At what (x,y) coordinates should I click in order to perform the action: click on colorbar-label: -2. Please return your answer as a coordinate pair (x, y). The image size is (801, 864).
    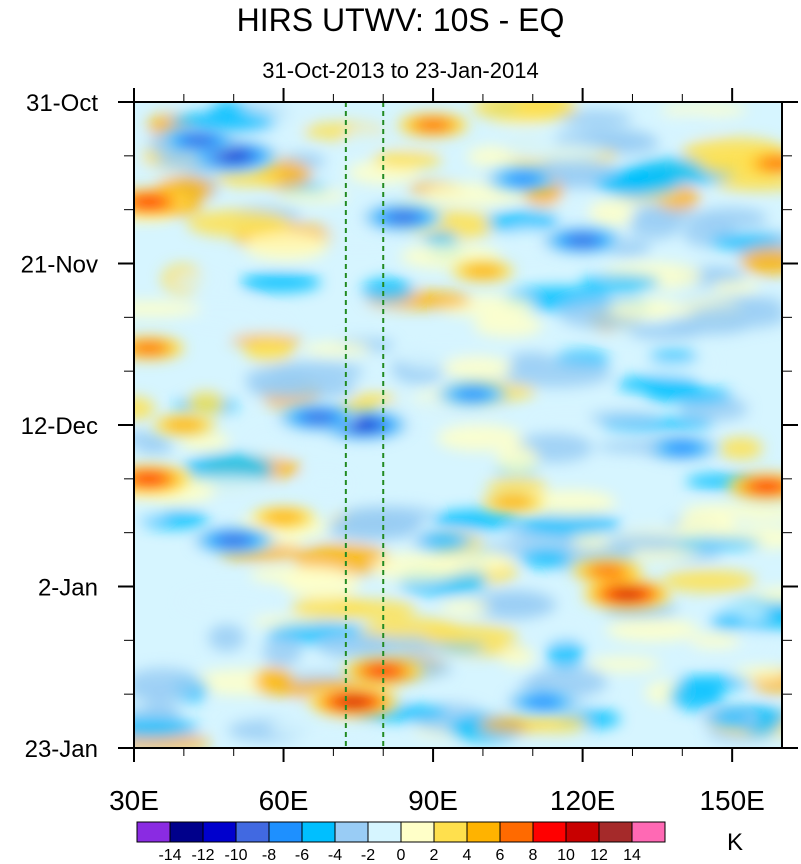
    Looking at the image, I should click on (368, 855).